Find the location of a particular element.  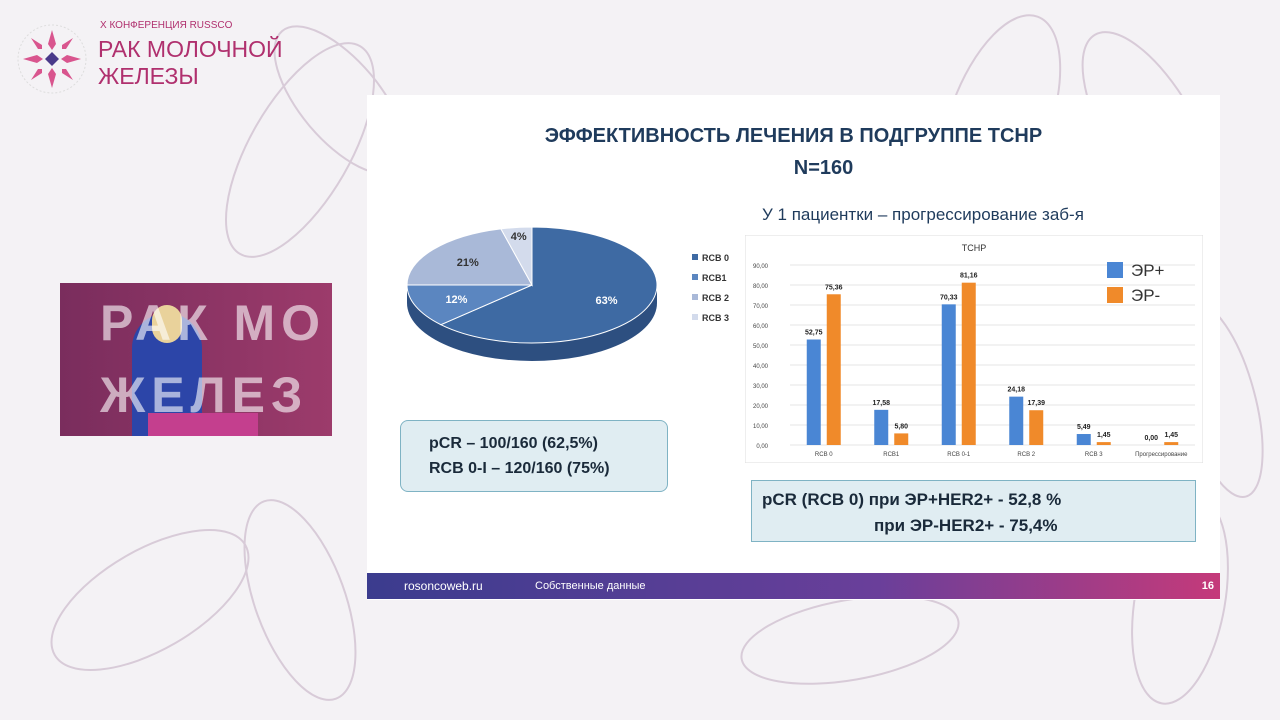

bar-data-label: 17,58 is located at coordinates (881, 403).